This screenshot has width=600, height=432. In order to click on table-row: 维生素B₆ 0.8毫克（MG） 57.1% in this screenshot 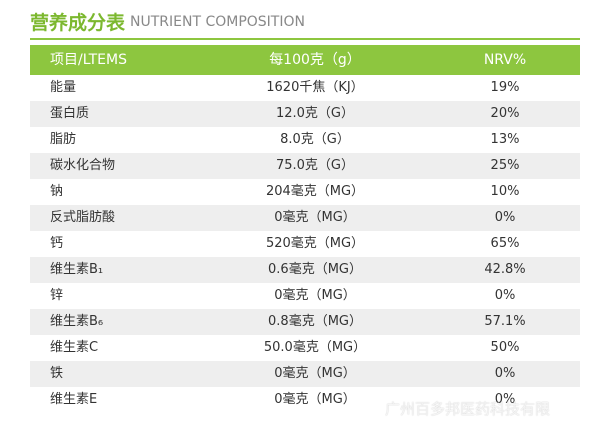, I will do `click(305, 322)`.